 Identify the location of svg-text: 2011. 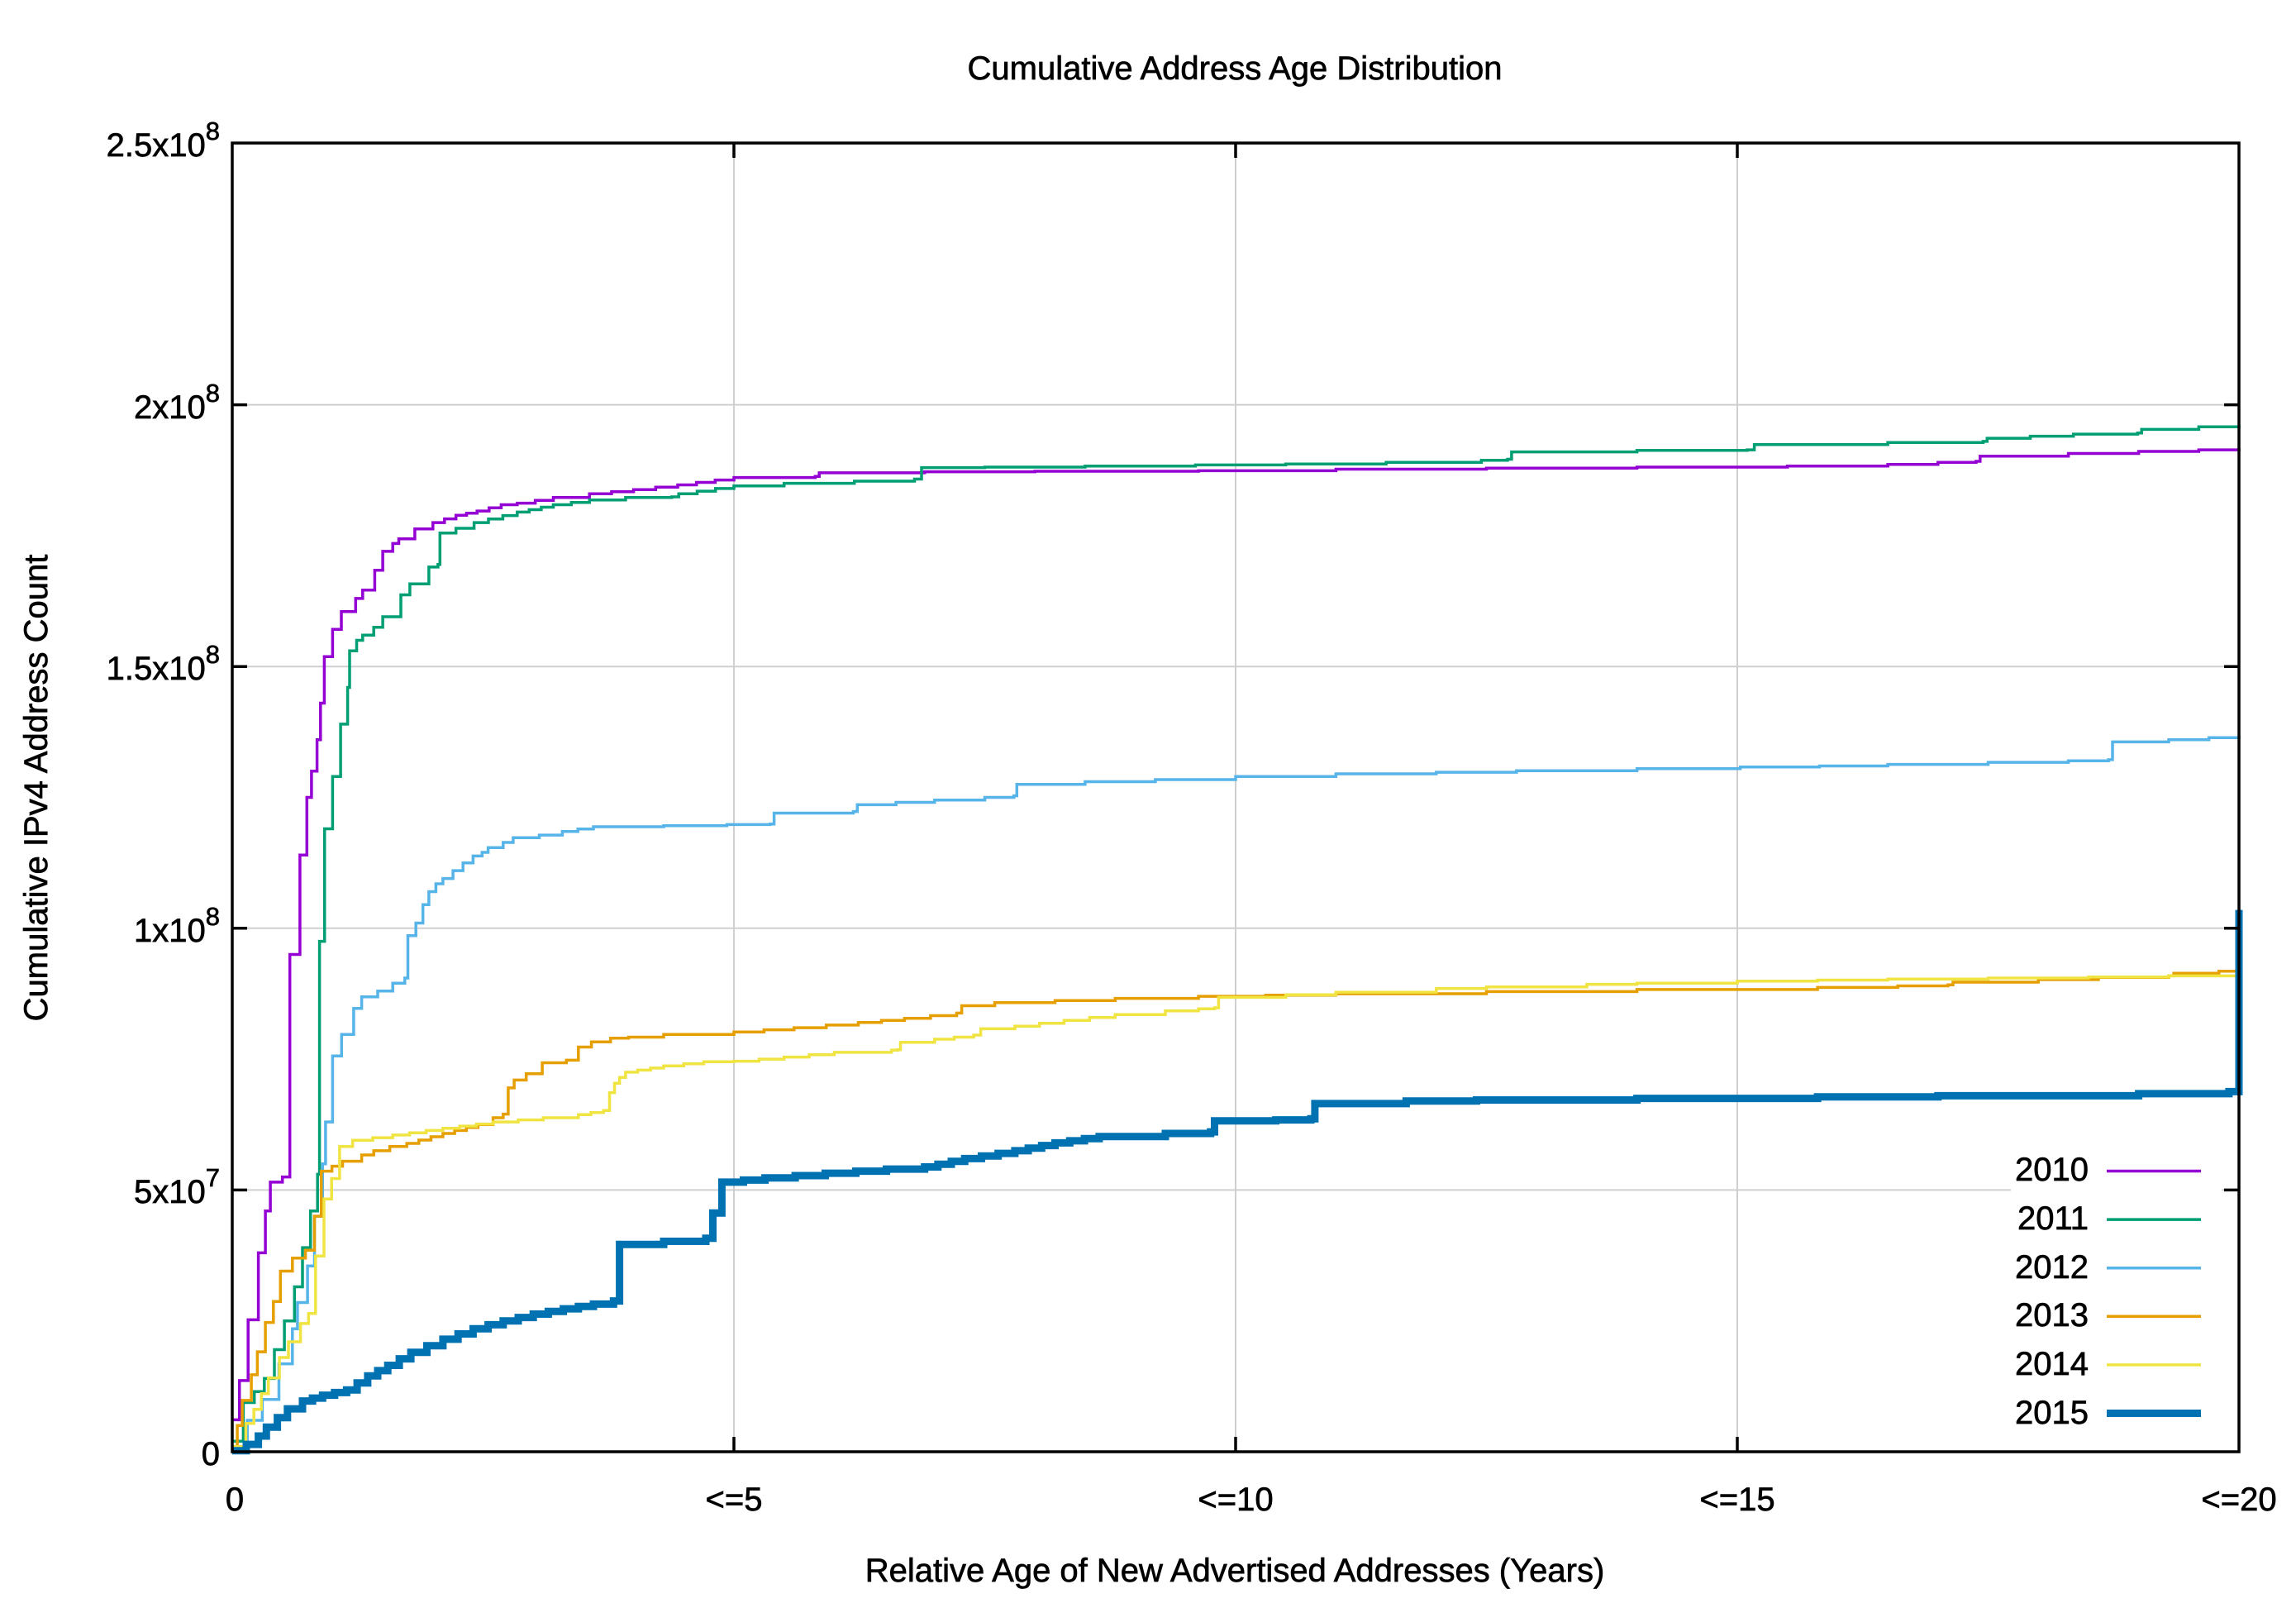
(2053, 1218).